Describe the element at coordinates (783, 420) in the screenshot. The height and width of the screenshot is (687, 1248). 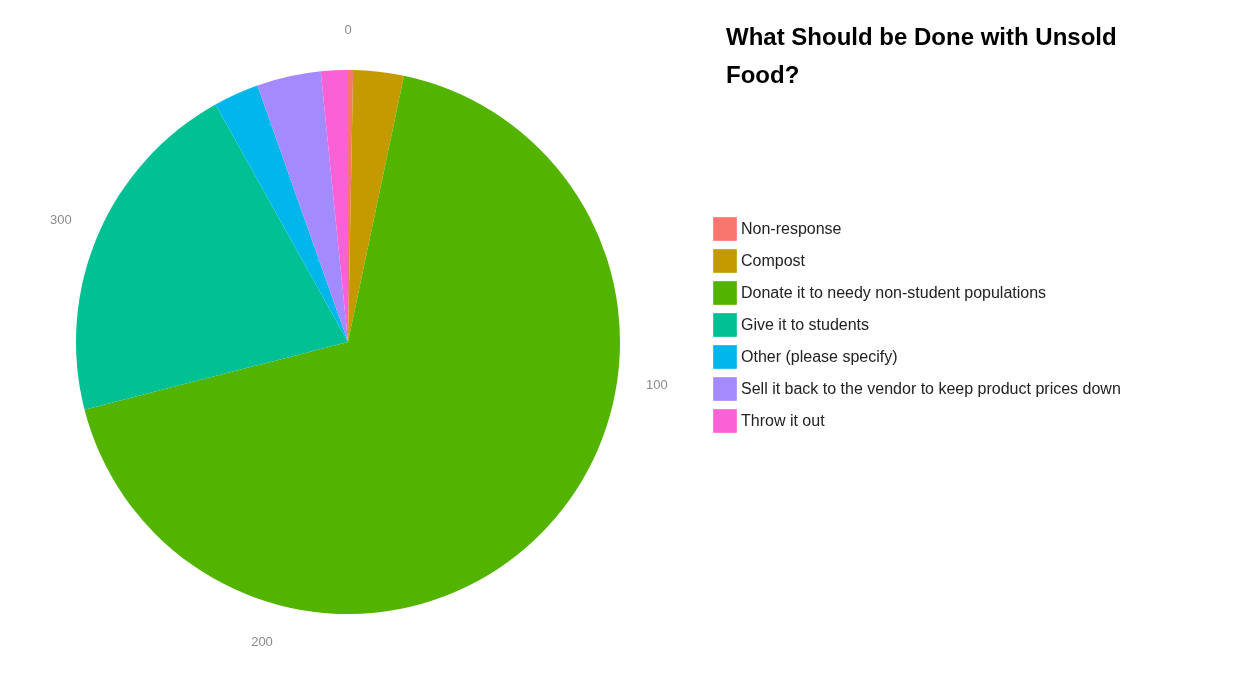
I see `legend-label: Throw it out` at that location.